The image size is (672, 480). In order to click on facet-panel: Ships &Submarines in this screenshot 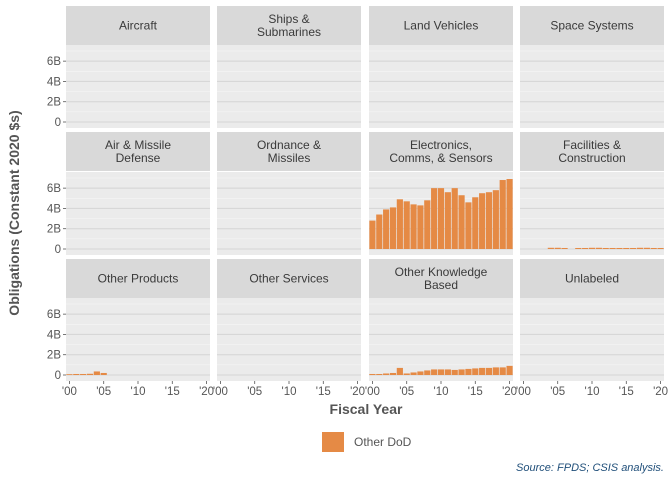, I will do `click(289, 67)`.